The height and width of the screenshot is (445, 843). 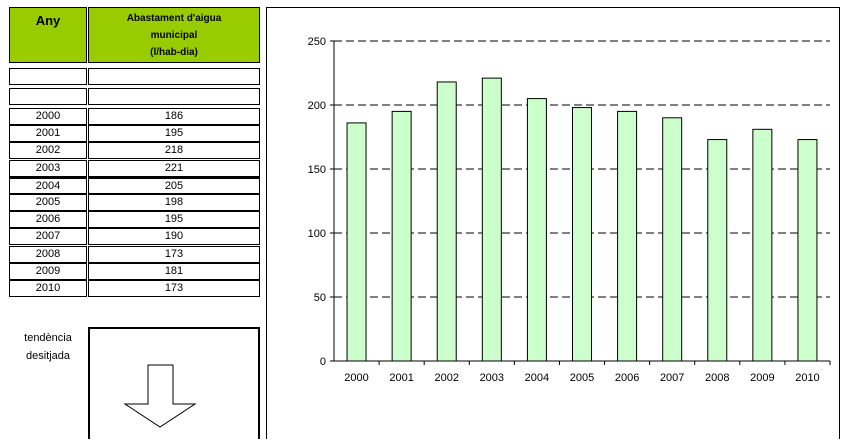 What do you see at coordinates (174, 202) in the screenshot?
I see `cell-value: 198` at bounding box center [174, 202].